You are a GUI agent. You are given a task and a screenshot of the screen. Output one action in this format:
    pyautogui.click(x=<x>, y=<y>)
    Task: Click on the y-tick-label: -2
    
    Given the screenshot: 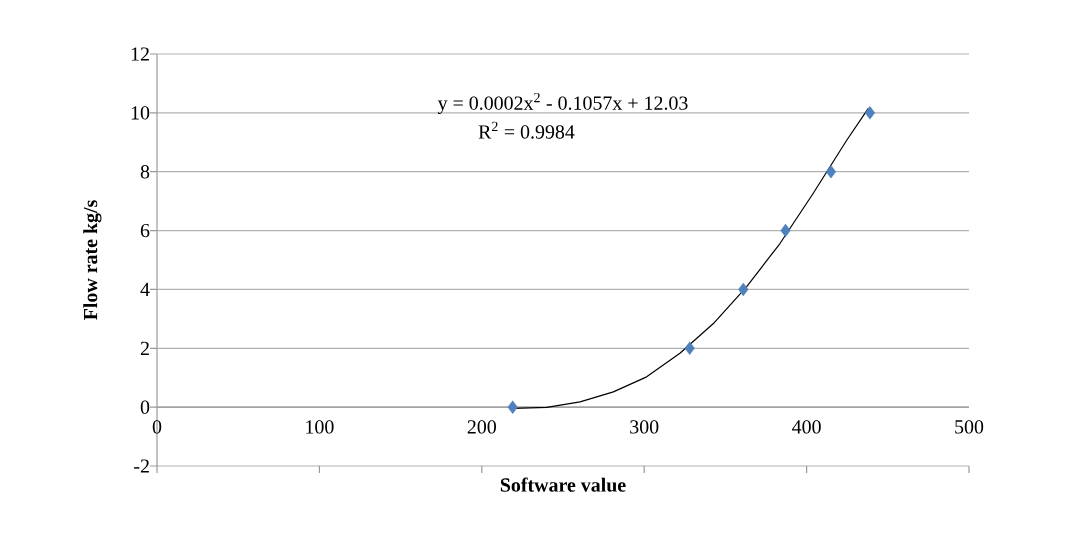 What is the action you would take?
    pyautogui.click(x=141, y=466)
    